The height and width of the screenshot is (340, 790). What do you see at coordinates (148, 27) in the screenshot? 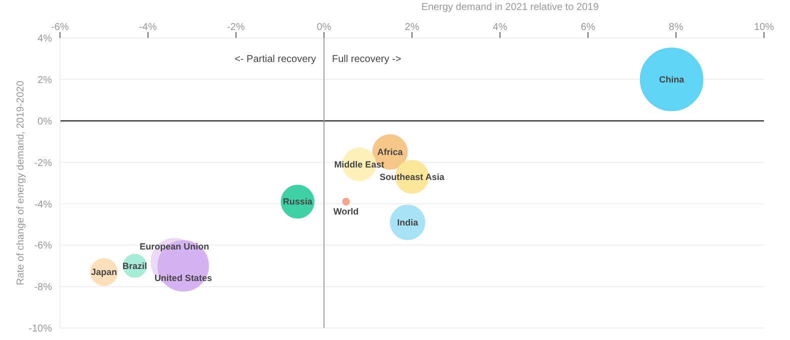
I see `x-tick-label: -4%` at bounding box center [148, 27].